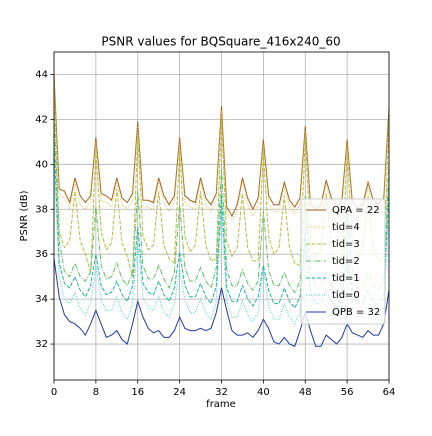  I want to click on legend-box, so click(343, 261).